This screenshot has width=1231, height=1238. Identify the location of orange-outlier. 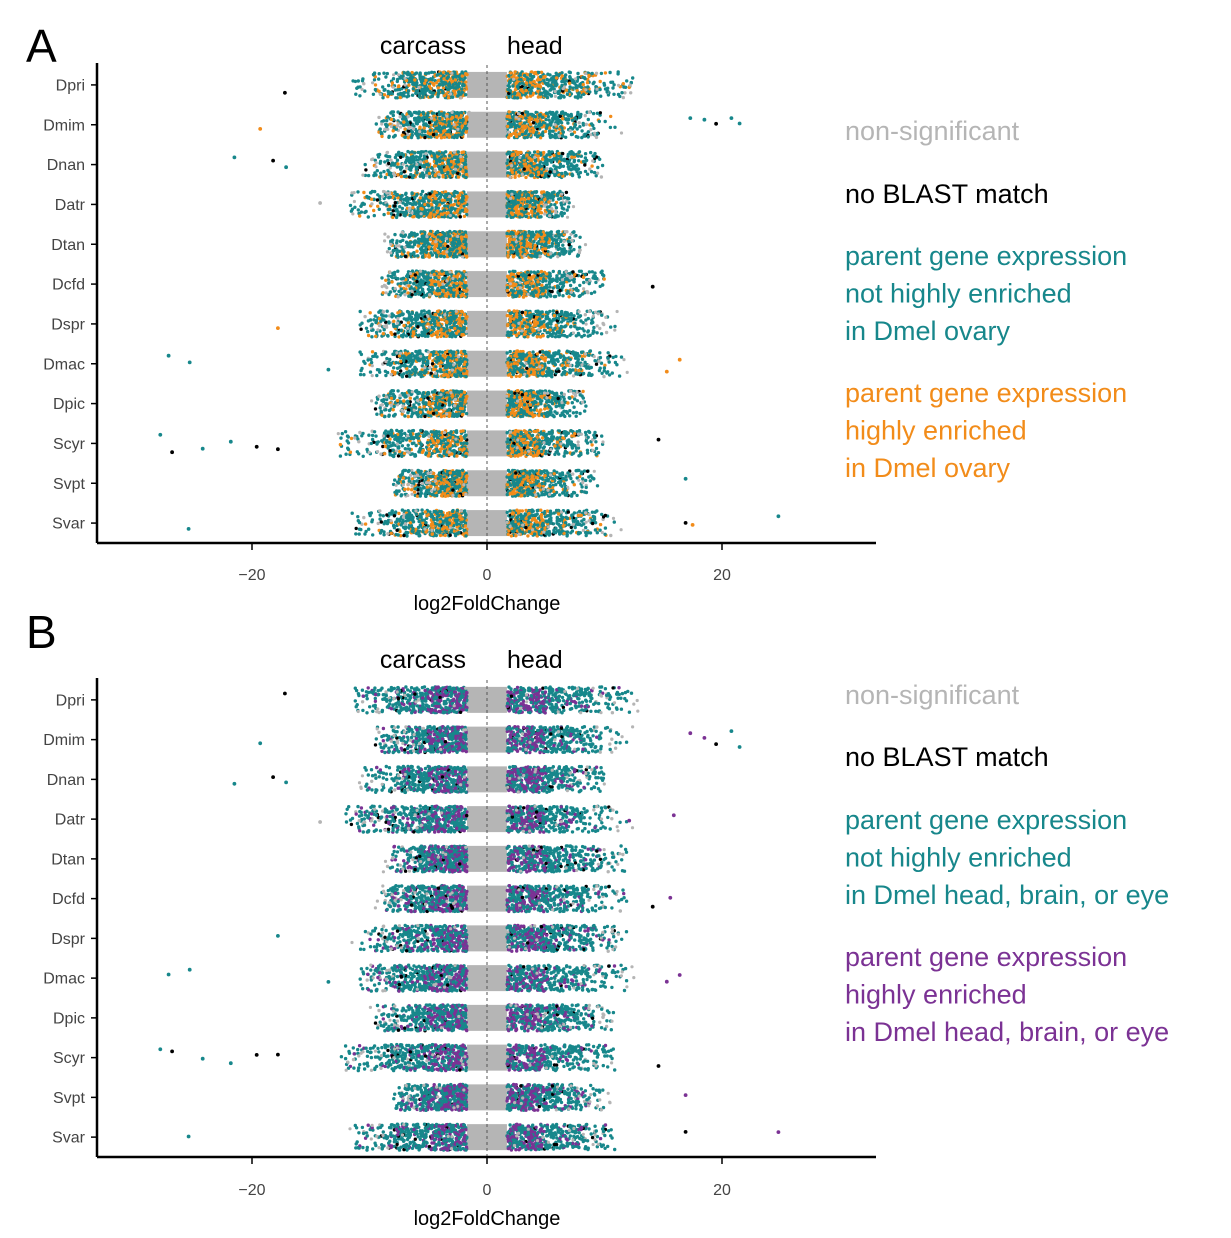
(260, 128).